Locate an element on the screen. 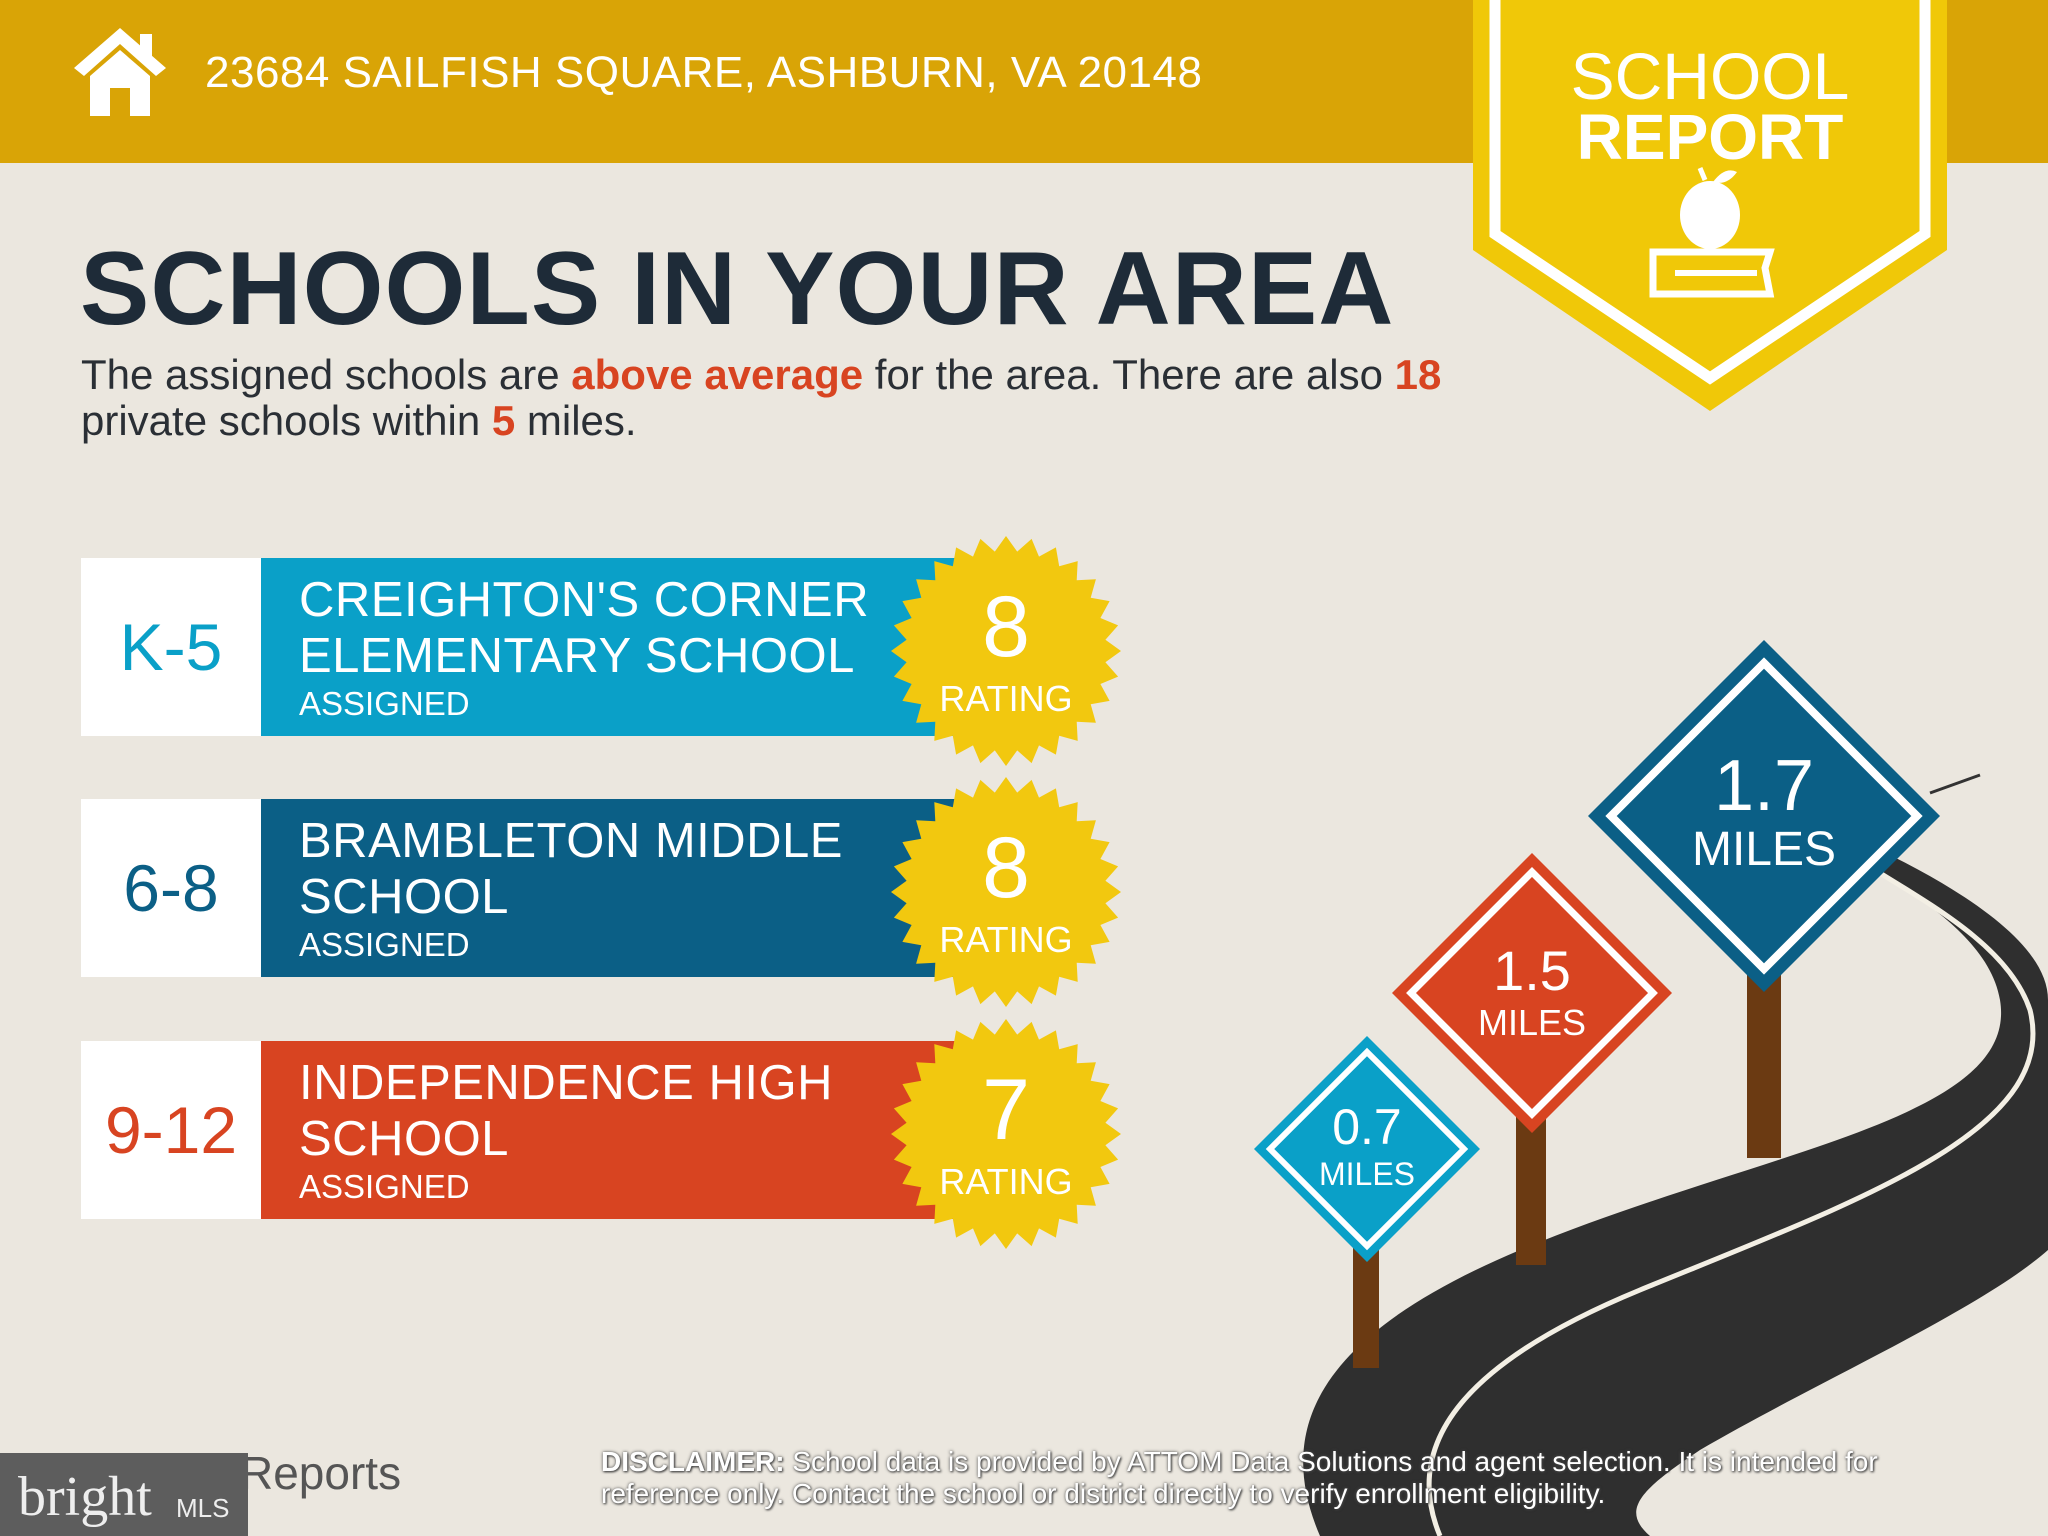 The image size is (2048, 1536). school-name: CREIGHTON'S CORNER ELEMENTARY SCHOOL is located at coordinates (584, 628).